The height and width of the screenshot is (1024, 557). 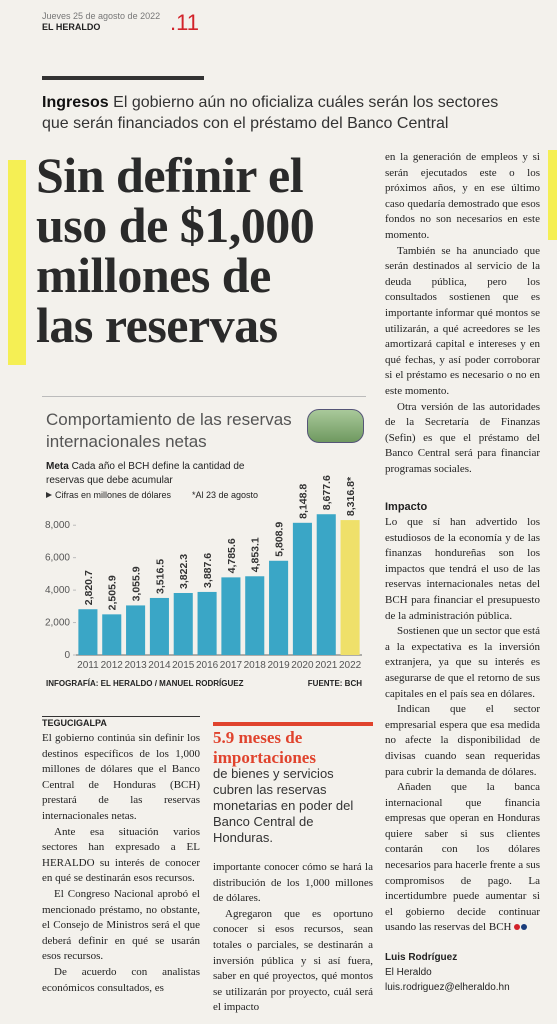 What do you see at coordinates (184, 22) in the screenshot?
I see `page-number: .11` at bounding box center [184, 22].